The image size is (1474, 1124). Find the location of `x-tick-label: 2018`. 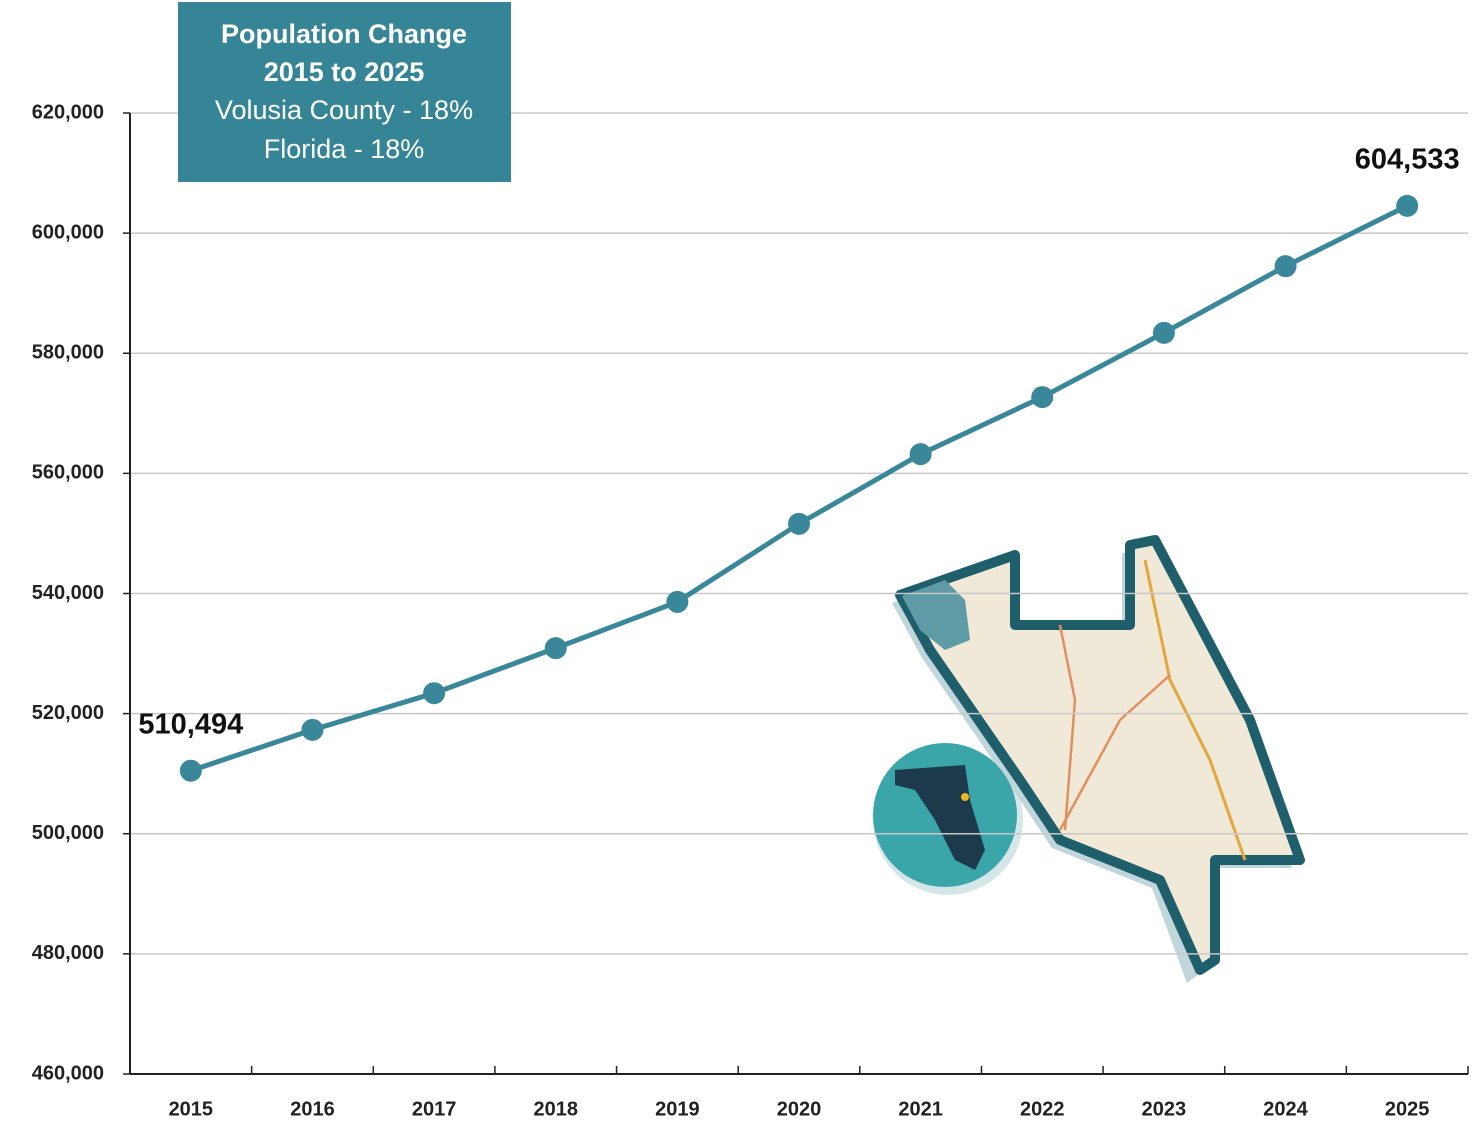

x-tick-label: 2018 is located at coordinates (555, 1109).